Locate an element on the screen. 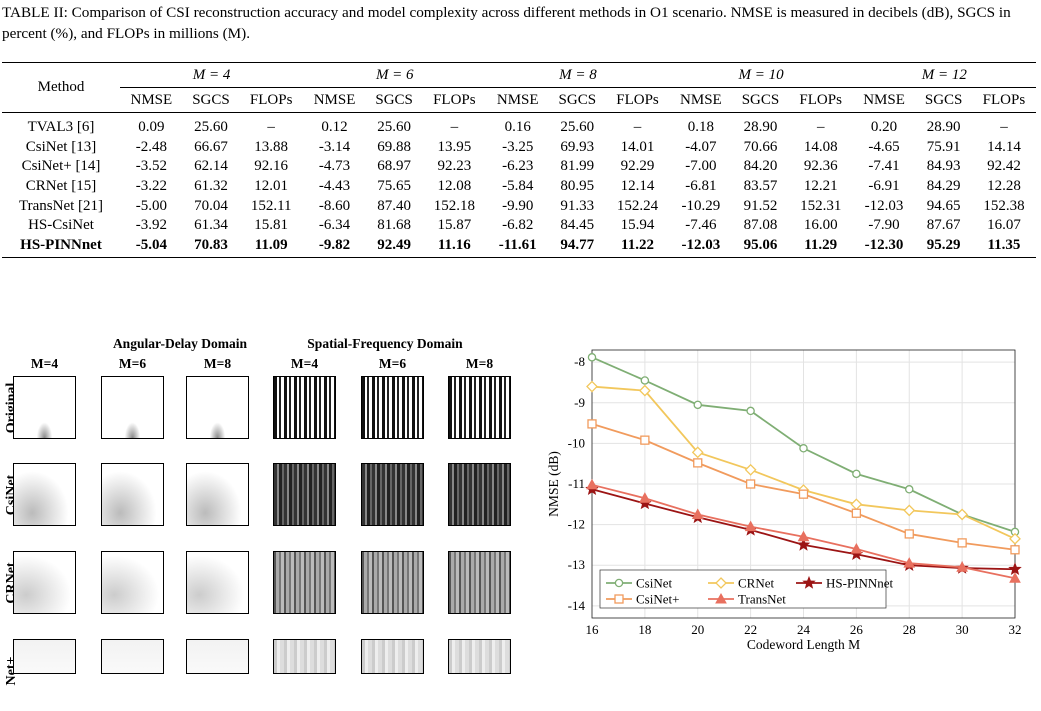 This screenshot has height=711, width=1041. table-cell: 94.77 is located at coordinates (577, 247).